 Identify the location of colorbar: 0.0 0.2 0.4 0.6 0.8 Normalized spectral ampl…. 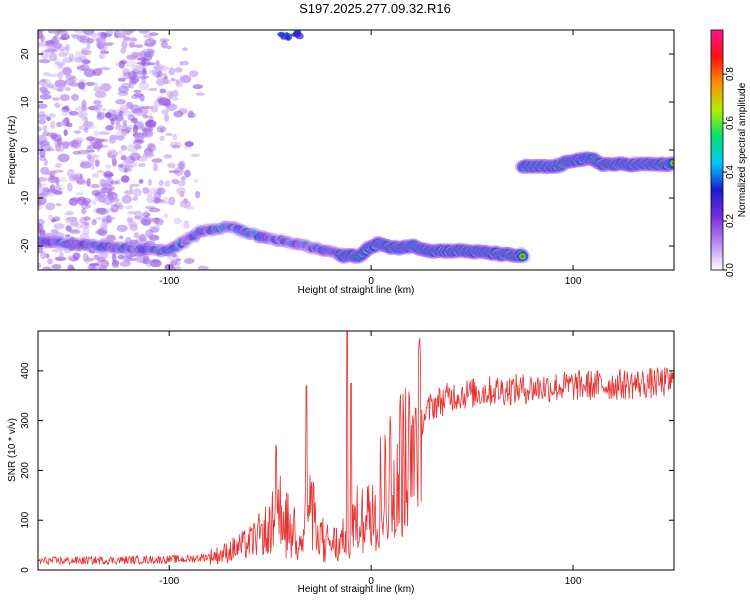
(729, 153).